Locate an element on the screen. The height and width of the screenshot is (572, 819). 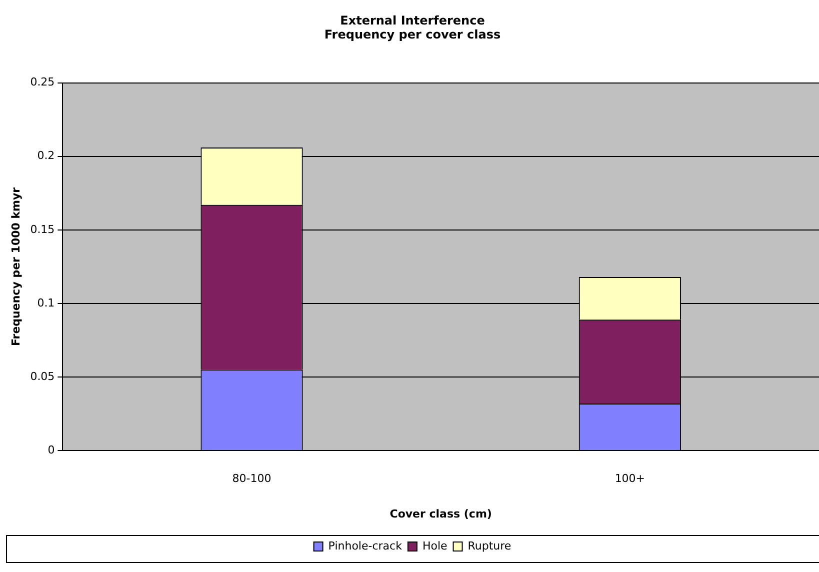
x-axis-title: Cover class (cm) is located at coordinates (441, 513).